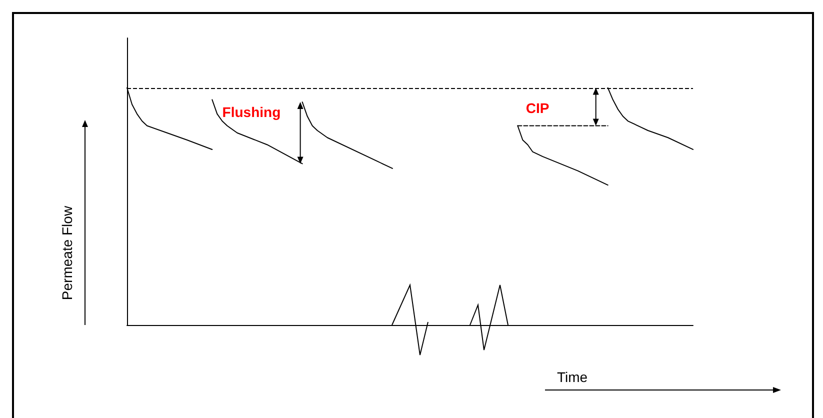  What do you see at coordinates (67, 253) in the screenshot?
I see `y-axis-title: Permeate Flow` at bounding box center [67, 253].